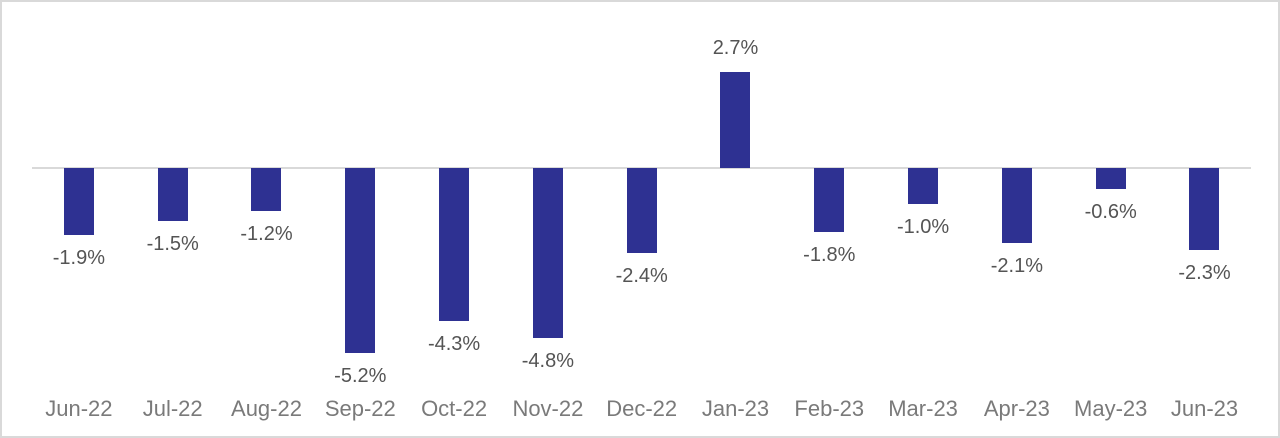  What do you see at coordinates (735, 48) in the screenshot?
I see `bar-value-label: 2.7%` at bounding box center [735, 48].